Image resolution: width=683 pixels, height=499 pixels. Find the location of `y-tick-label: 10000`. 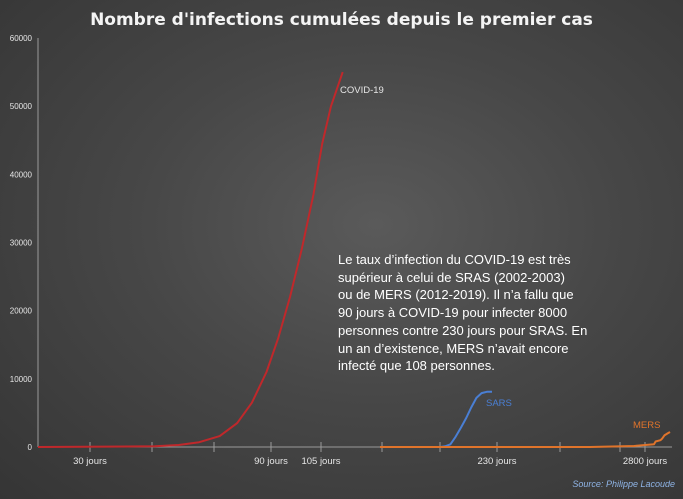

y-tick-label: 10000 is located at coordinates (21, 379).